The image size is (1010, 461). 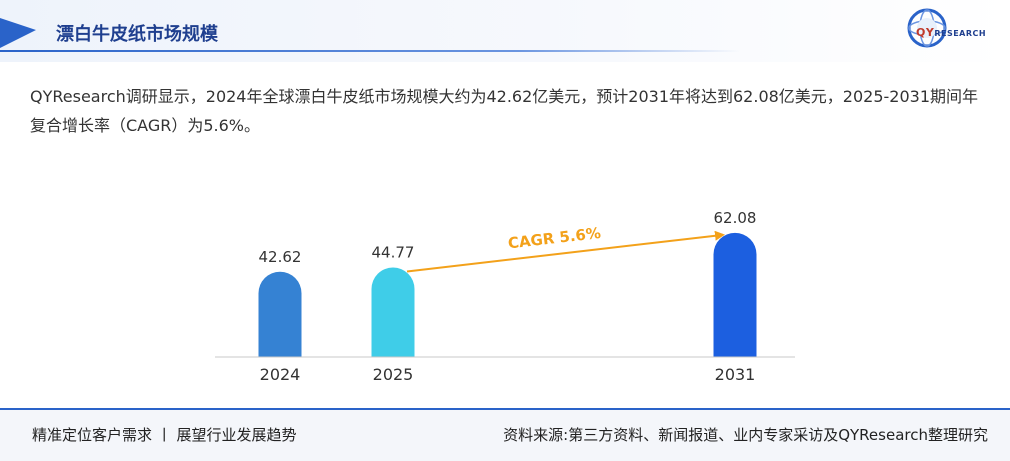 I want to click on data-label-2025: 44.77, so click(x=393, y=252).